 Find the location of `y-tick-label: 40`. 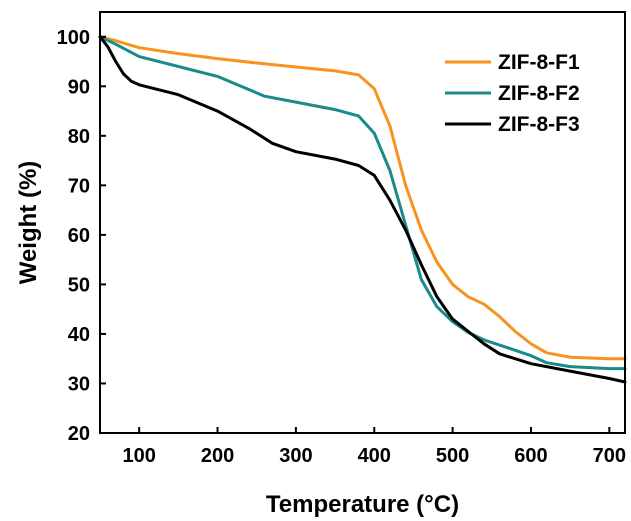

y-tick-label: 40 is located at coordinates (79, 335).